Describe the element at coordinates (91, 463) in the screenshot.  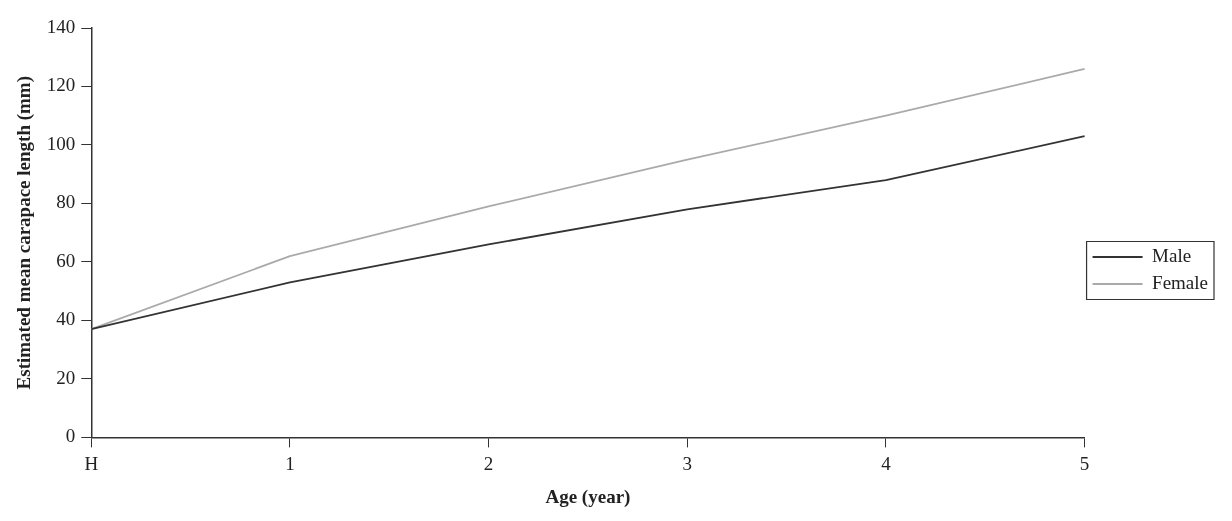
I see `x-tick-label: H` at that location.